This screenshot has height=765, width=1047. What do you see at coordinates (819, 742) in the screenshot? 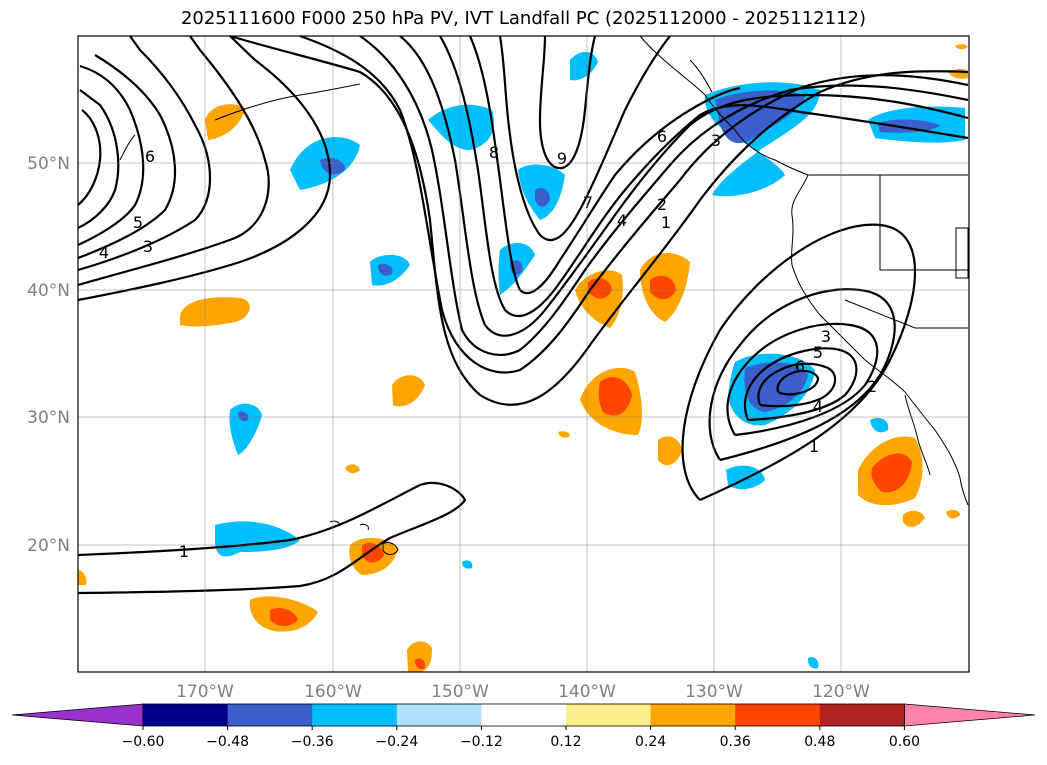
I see `colorbar-tick-label: 0.48` at bounding box center [819, 742].